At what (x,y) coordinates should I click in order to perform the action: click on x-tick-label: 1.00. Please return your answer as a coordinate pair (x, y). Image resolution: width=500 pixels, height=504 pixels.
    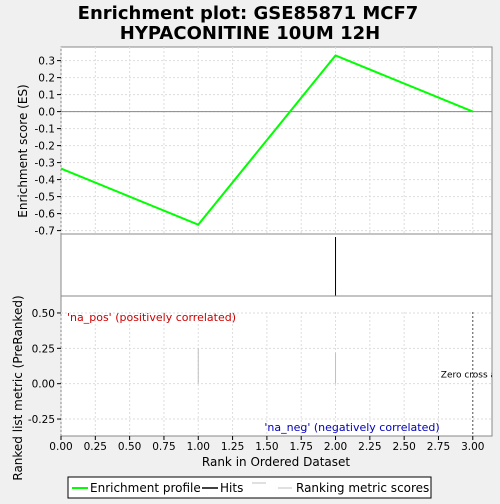
    Looking at the image, I should click on (198, 447).